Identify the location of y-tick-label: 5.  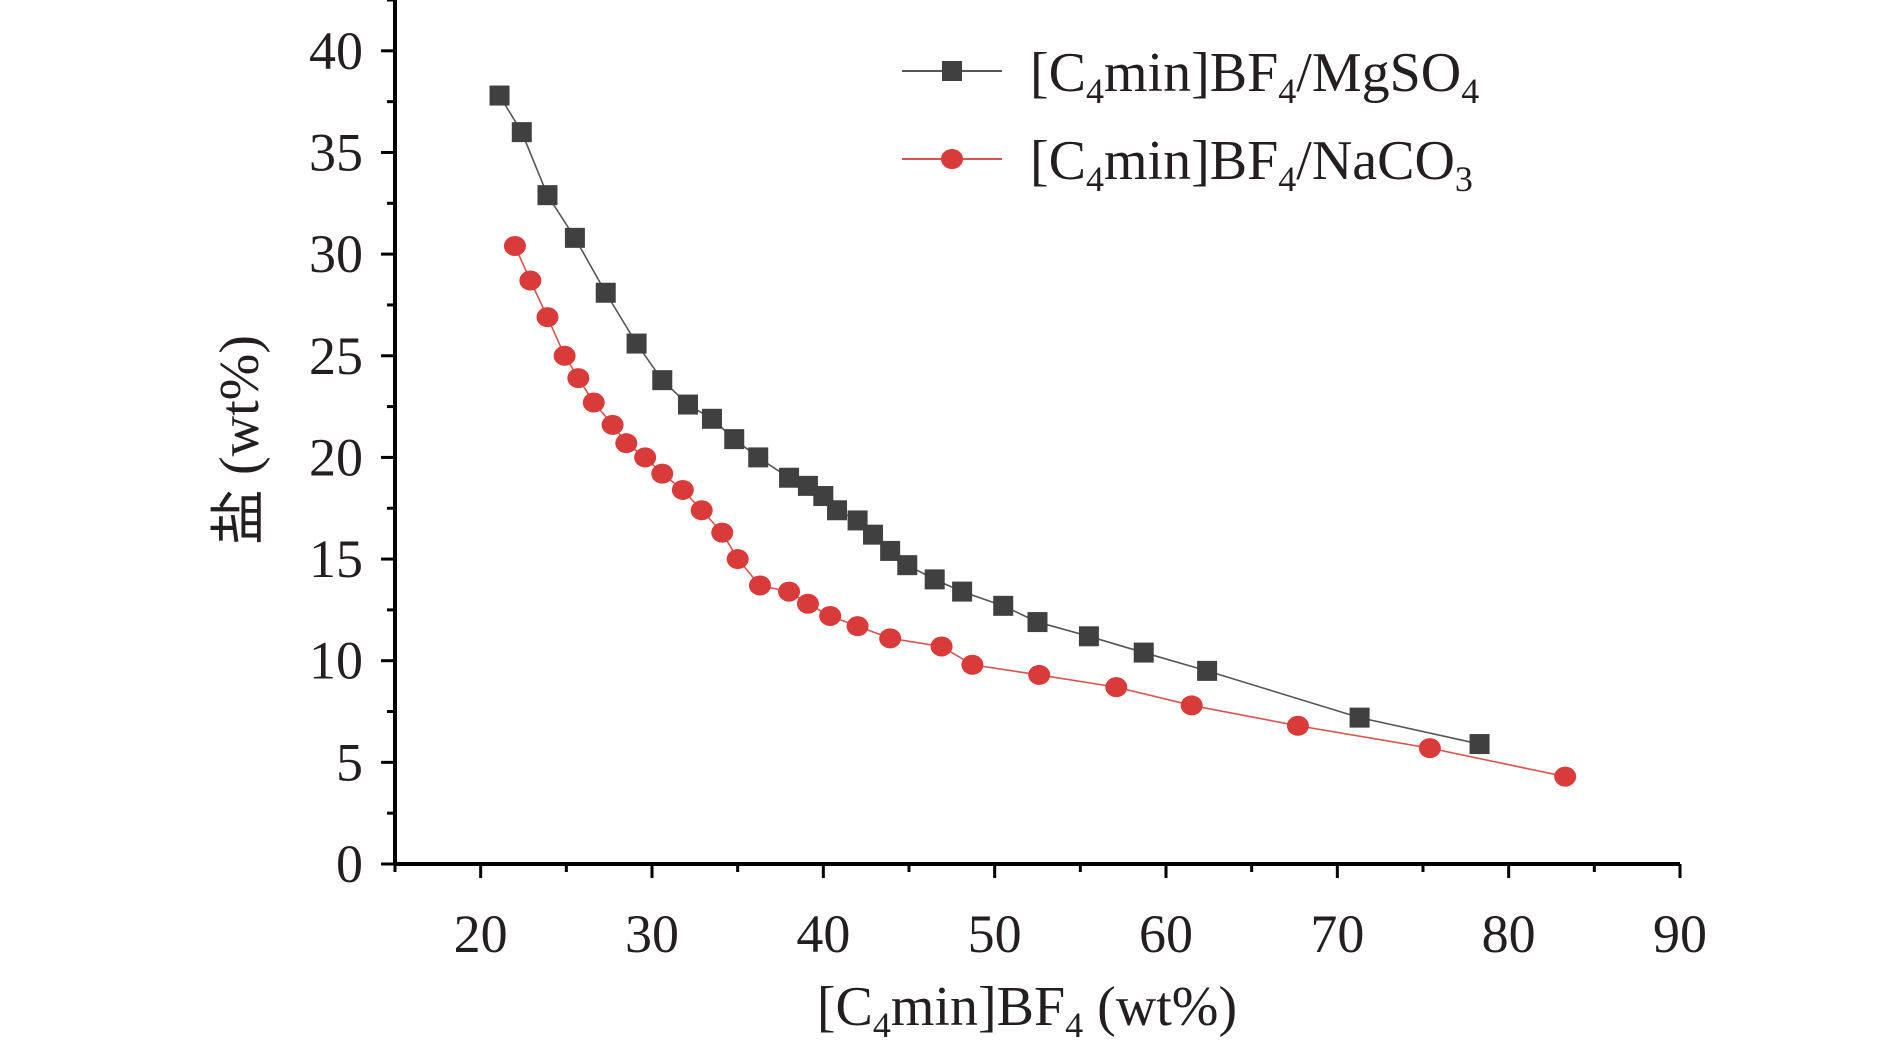
(349, 762).